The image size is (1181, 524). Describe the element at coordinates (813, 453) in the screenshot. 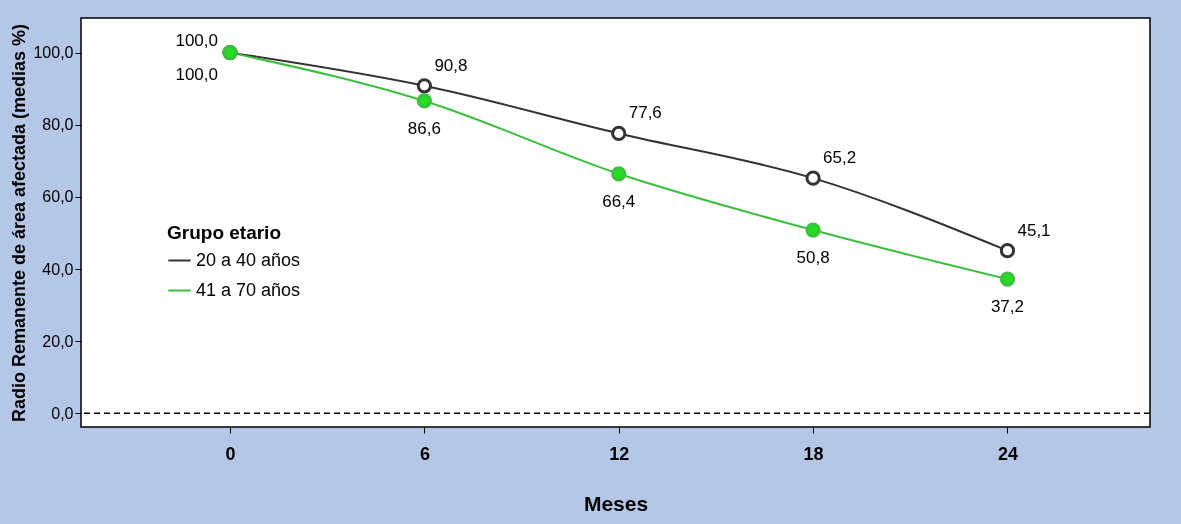

I see `x-tick-label: 18` at that location.